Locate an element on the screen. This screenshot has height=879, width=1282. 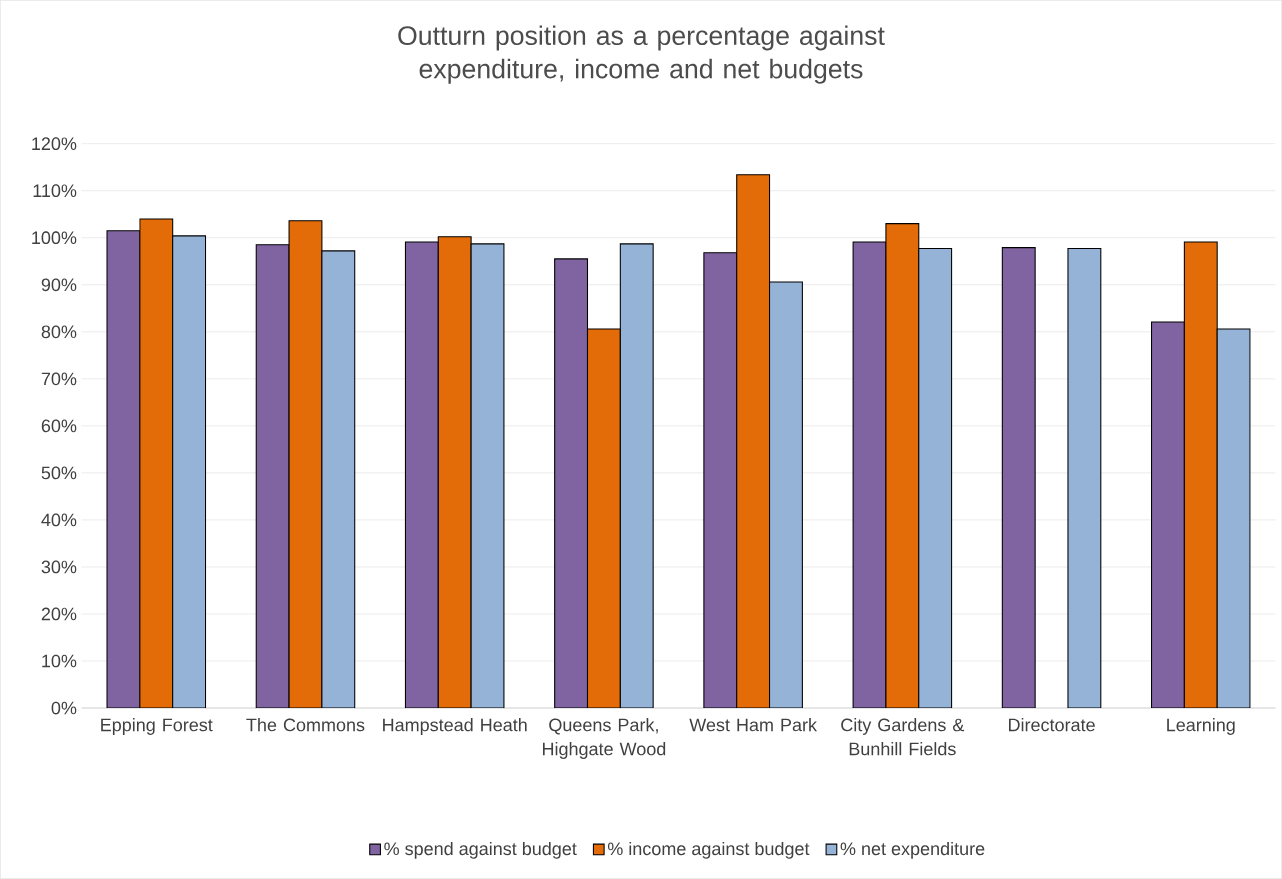
y-tick-label: 20% is located at coordinates (59, 614).